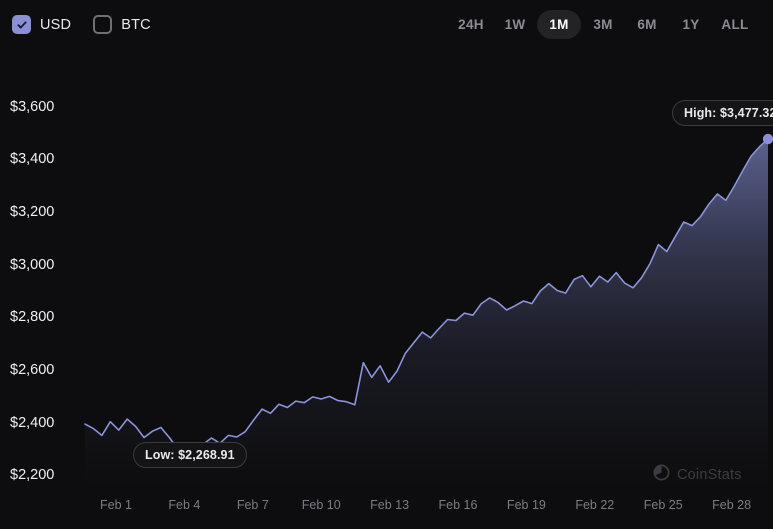 Image resolution: width=773 pixels, height=529 pixels. What do you see at coordinates (32, 370) in the screenshot?
I see `y-axis-tick-label: $2,600` at bounding box center [32, 370].